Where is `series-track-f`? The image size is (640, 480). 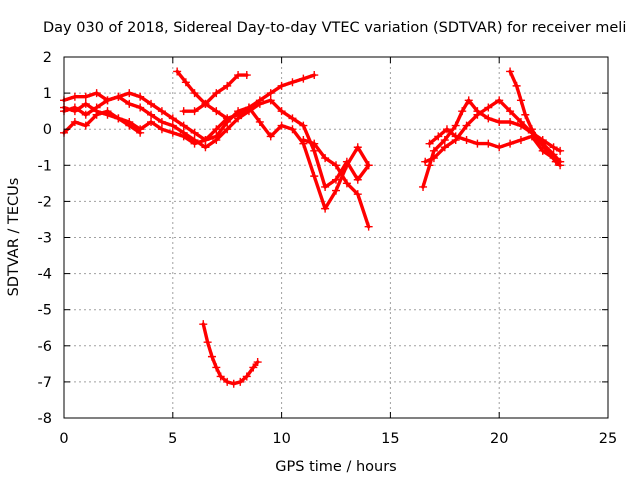
series-track-f is located at coordinates (215, 93).